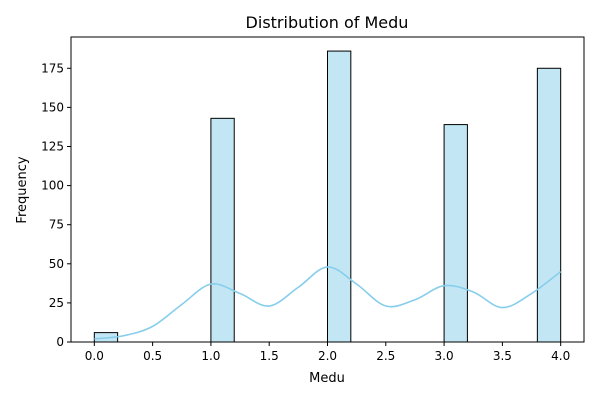 The image size is (600, 400). I want to click on x-tick-label: 0.0, so click(94, 356).